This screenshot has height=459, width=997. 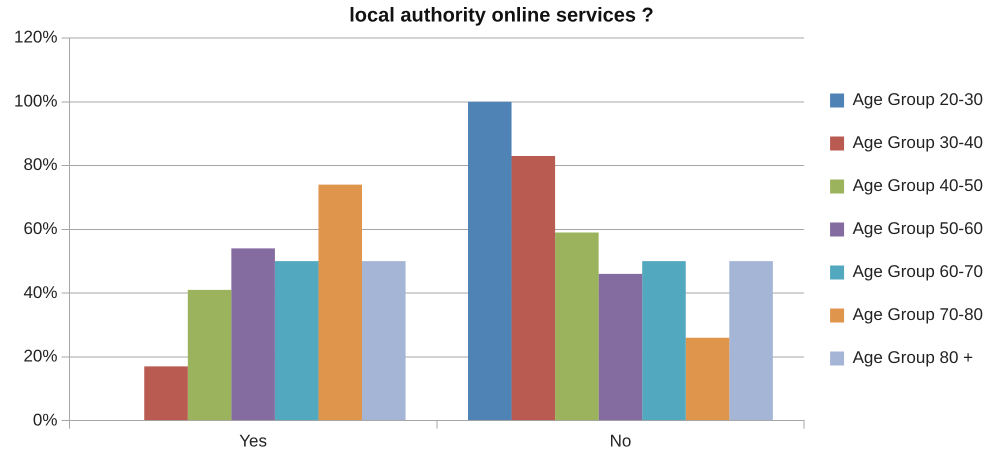 What do you see at coordinates (40, 356) in the screenshot?
I see `y-tick-label: 20%` at bounding box center [40, 356].